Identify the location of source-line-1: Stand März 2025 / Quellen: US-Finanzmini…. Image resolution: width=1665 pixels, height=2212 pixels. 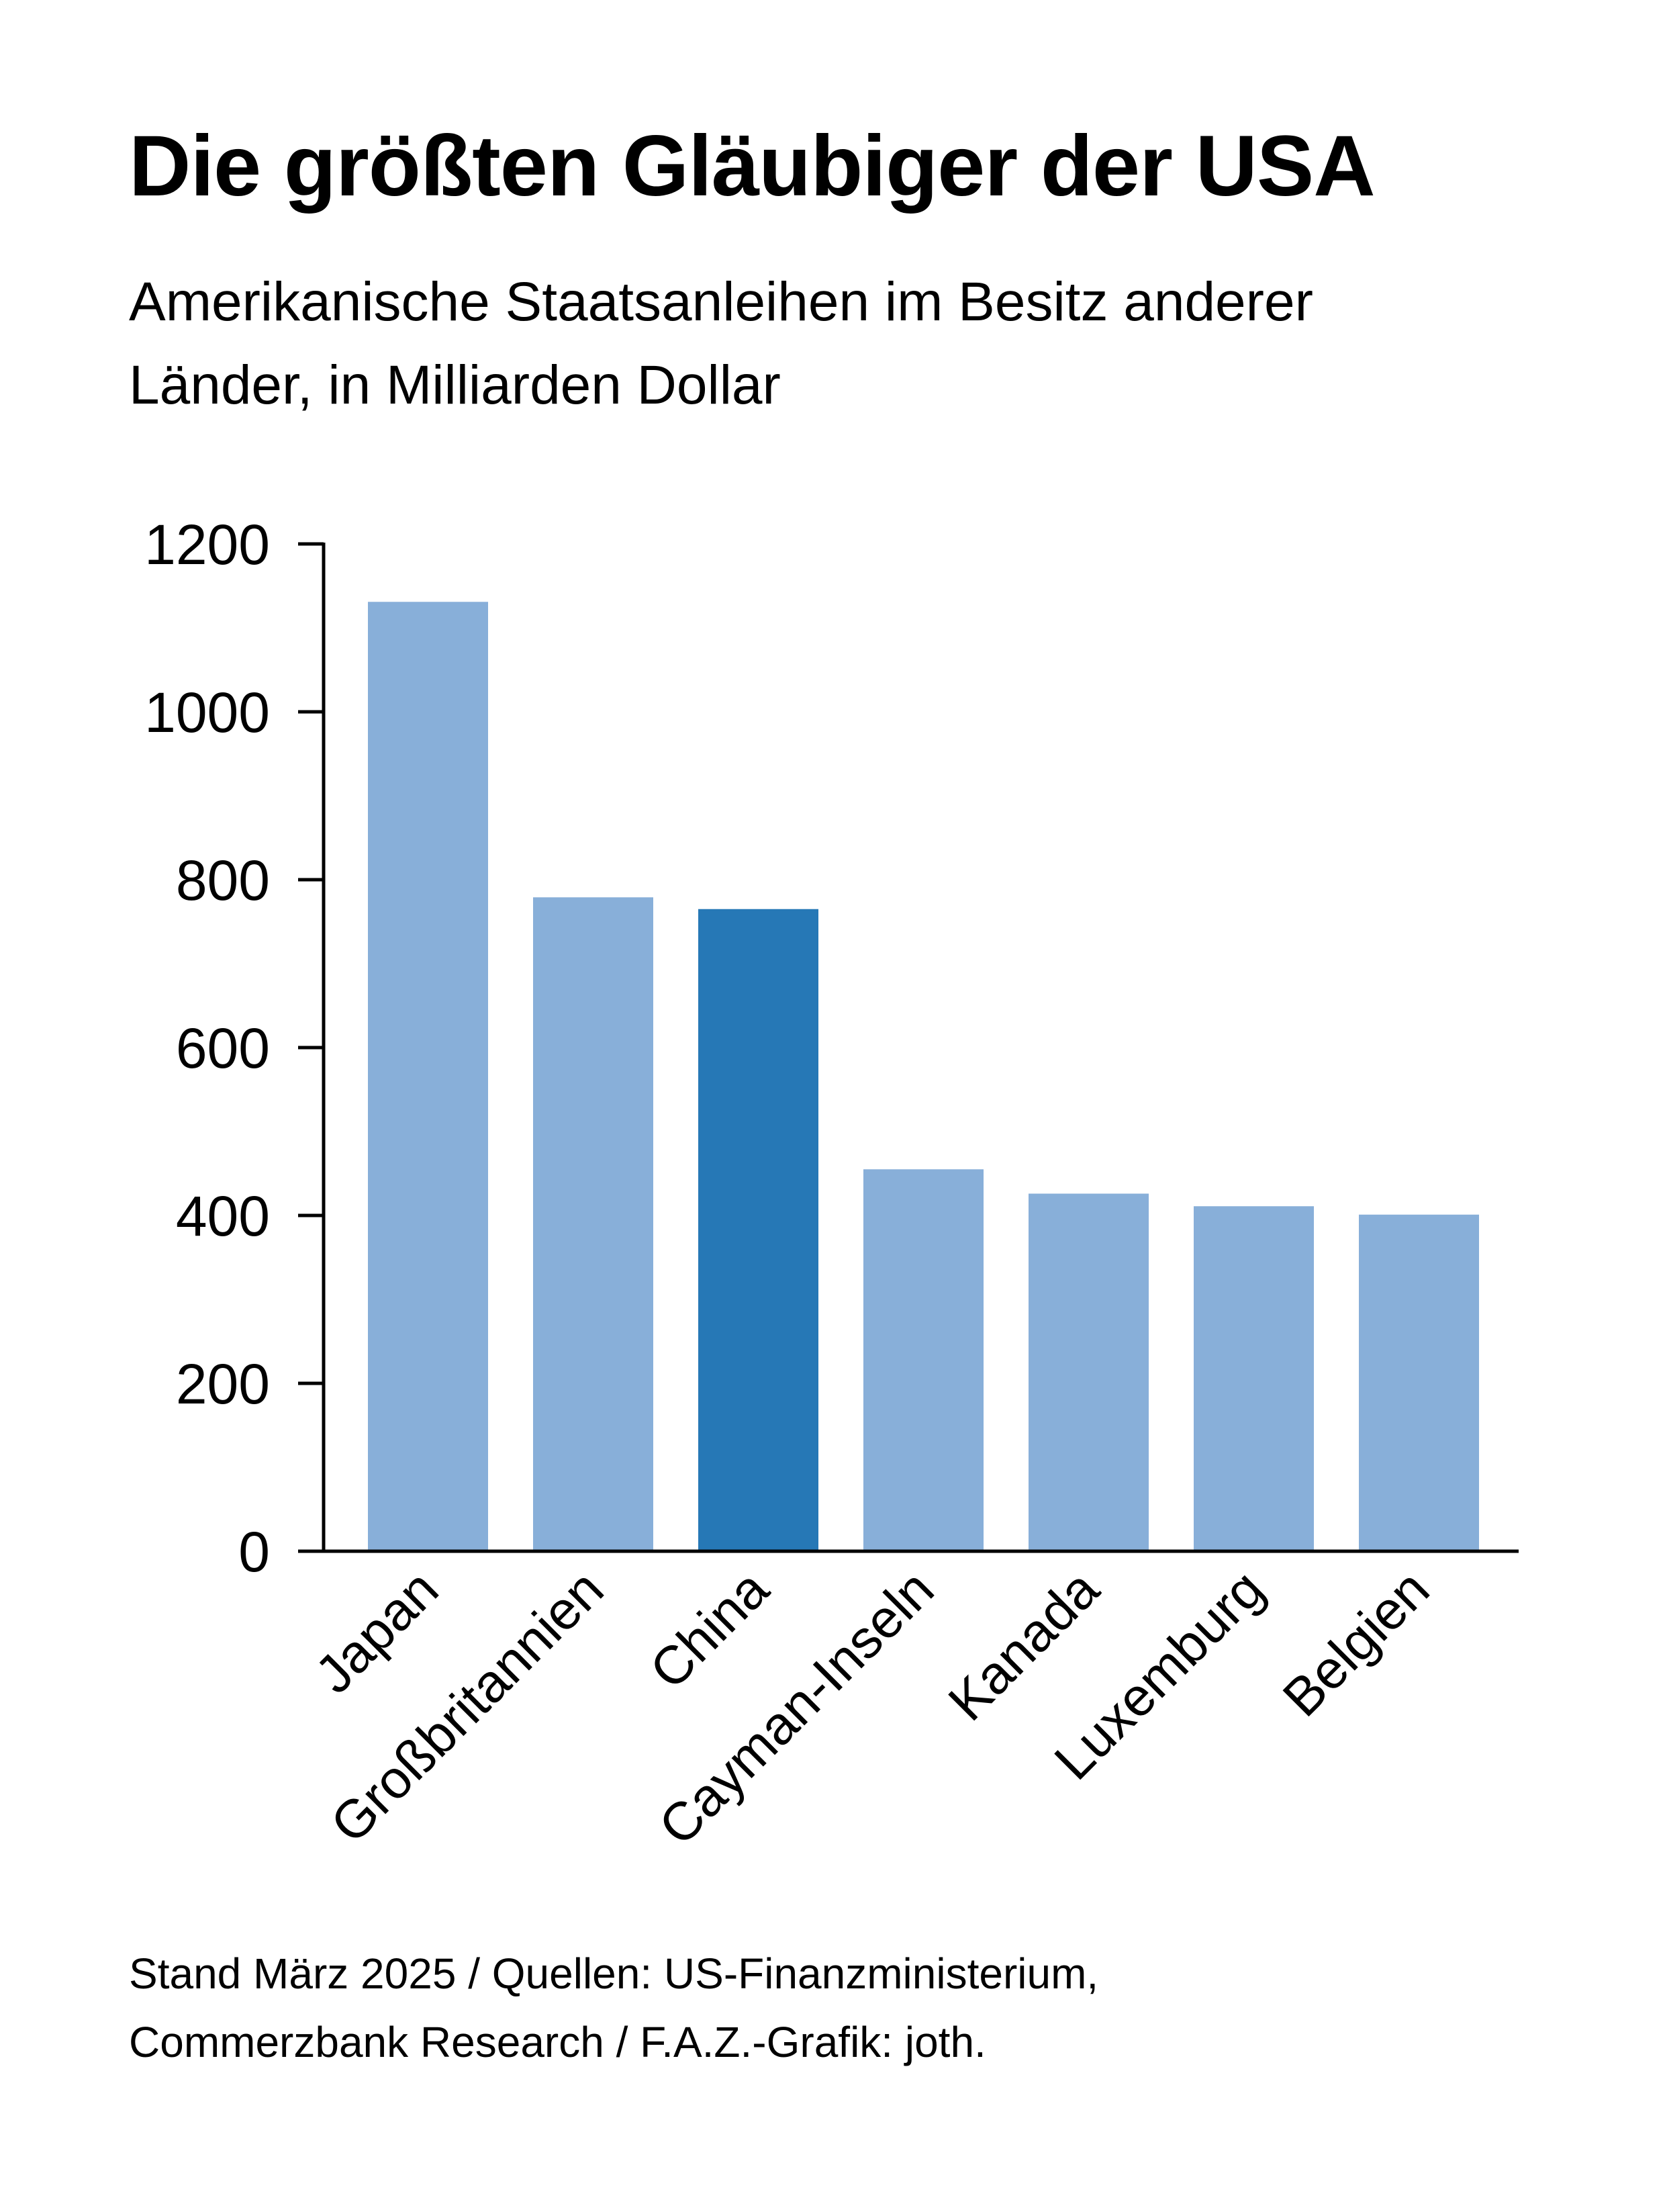
(614, 1973).